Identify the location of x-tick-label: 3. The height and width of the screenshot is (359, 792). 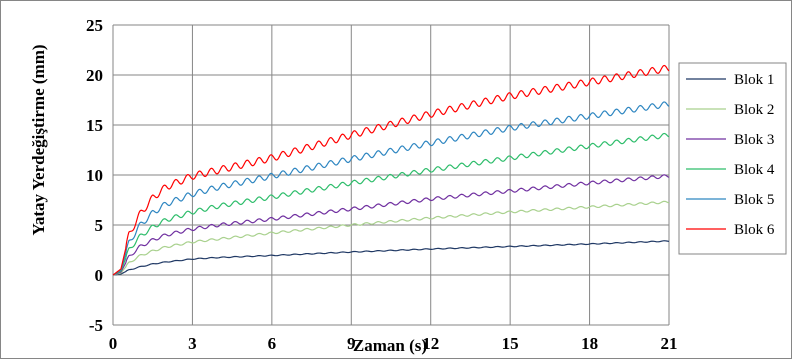
(192, 343).